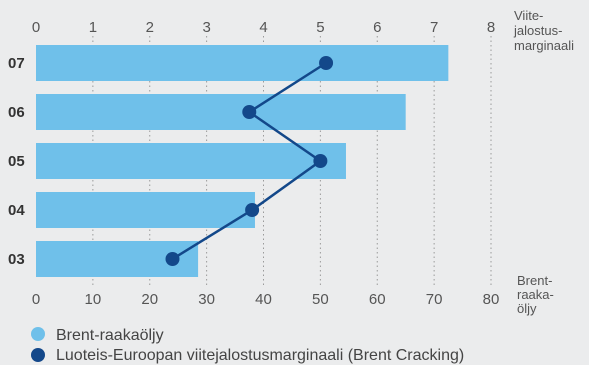 The height and width of the screenshot is (365, 589). Describe the element at coordinates (93, 27) in the screenshot. I see `top-tick-label: 1` at that location.